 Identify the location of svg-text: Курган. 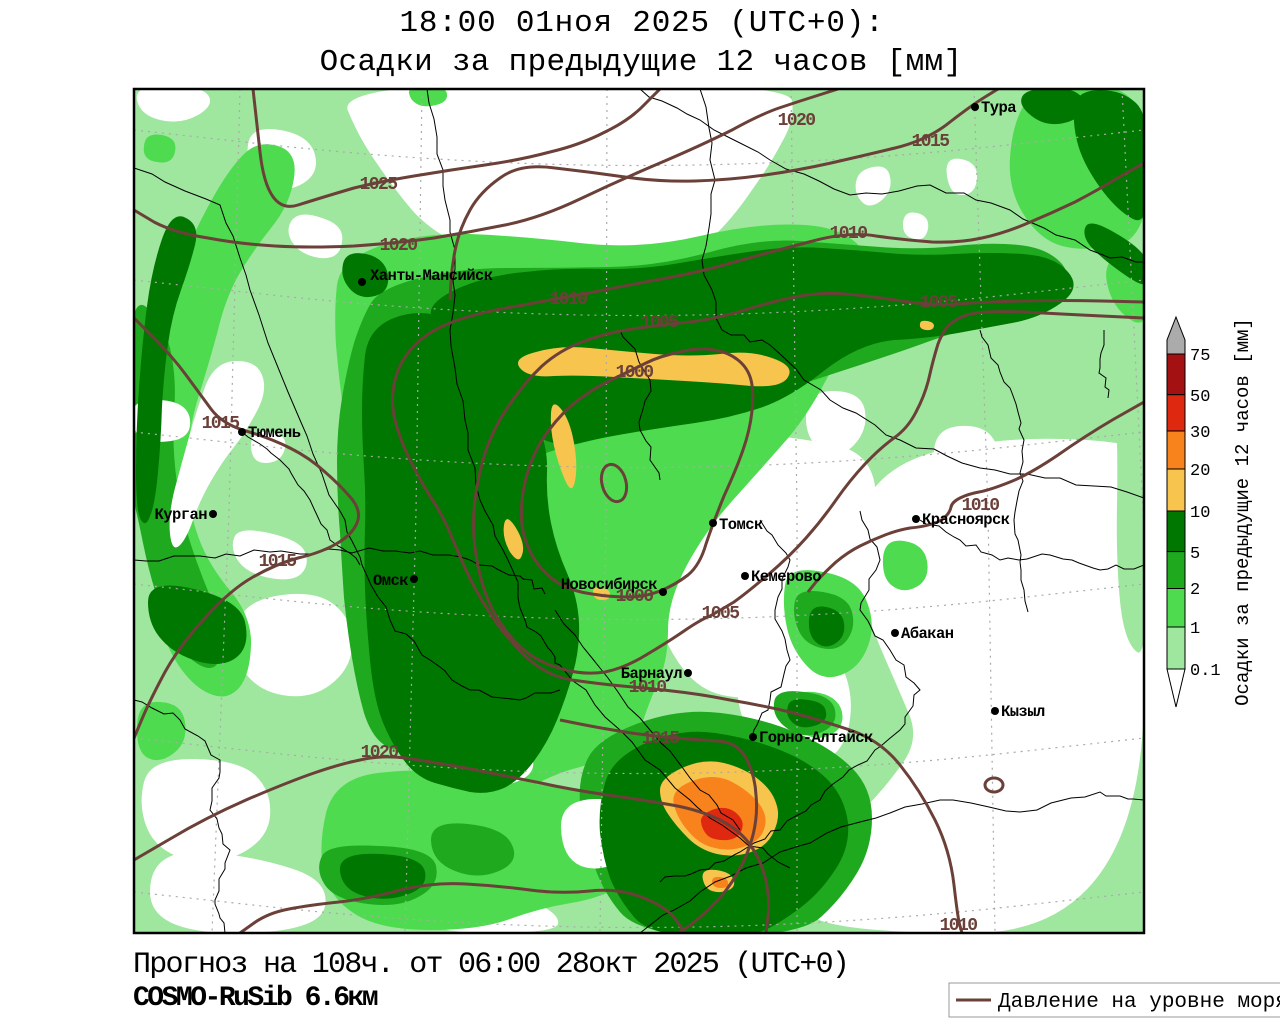
(180, 515).